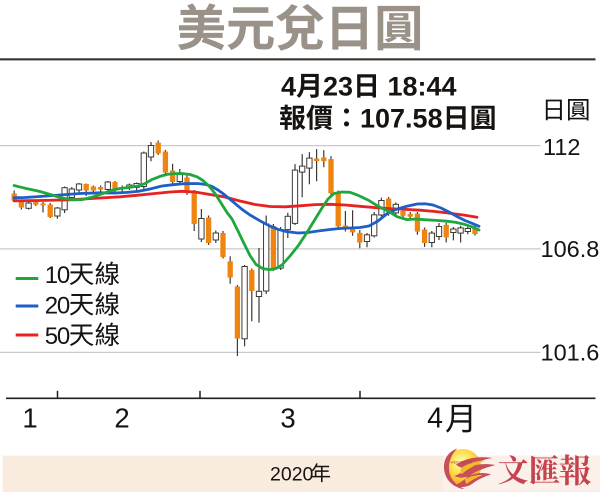 The height and width of the screenshot is (498, 600). Describe the element at coordinates (292, 475) in the screenshot. I see `svg-text: 2020` at that location.